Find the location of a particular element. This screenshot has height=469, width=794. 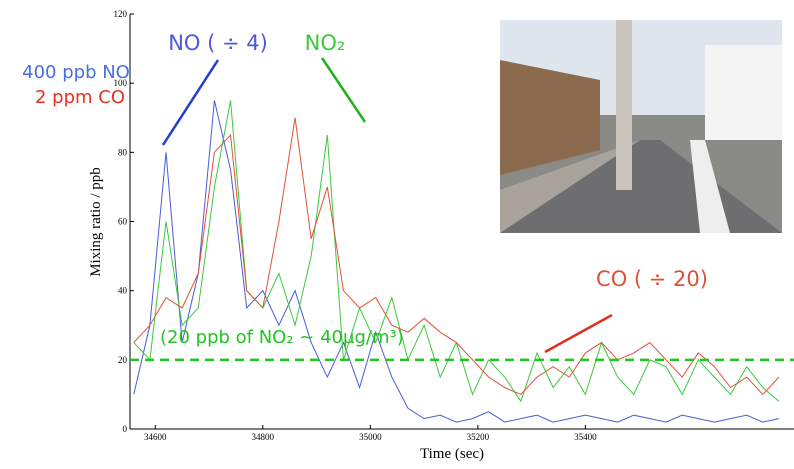

y-tick-label: 20 is located at coordinates (123, 360).